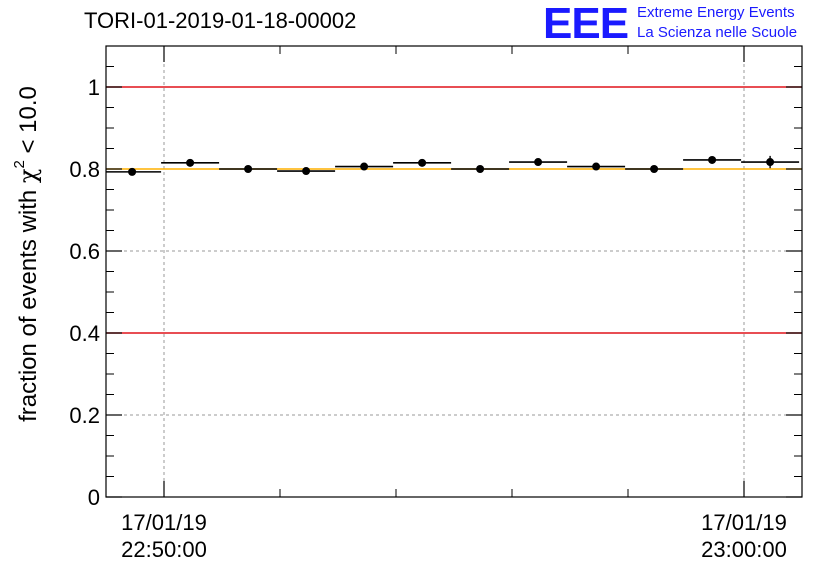 Image resolution: width=836 pixels, height=572 pixels. I want to click on y-label-suffix: < 10.0, so click(28, 123).